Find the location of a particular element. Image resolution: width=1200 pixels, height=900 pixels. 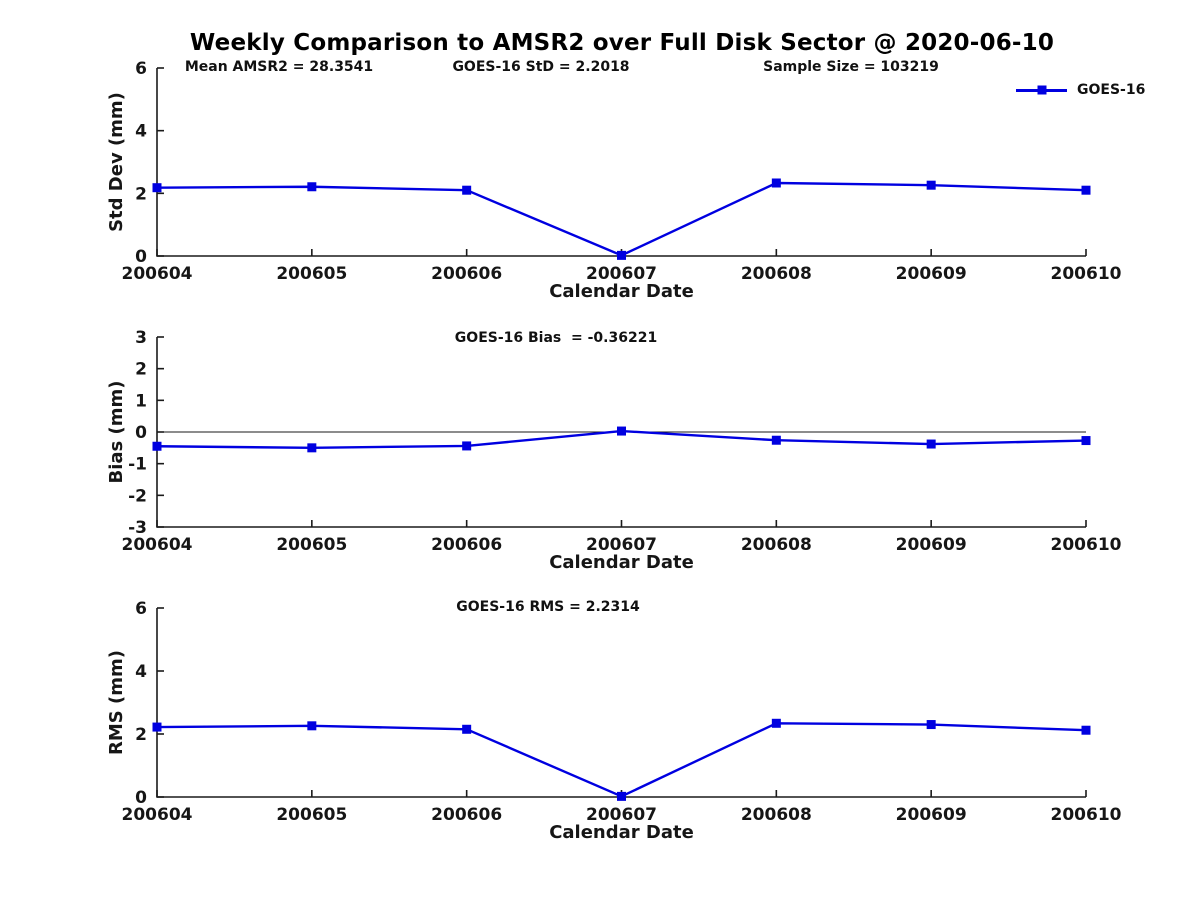

legend-line-sample is located at coordinates (1041, 90).